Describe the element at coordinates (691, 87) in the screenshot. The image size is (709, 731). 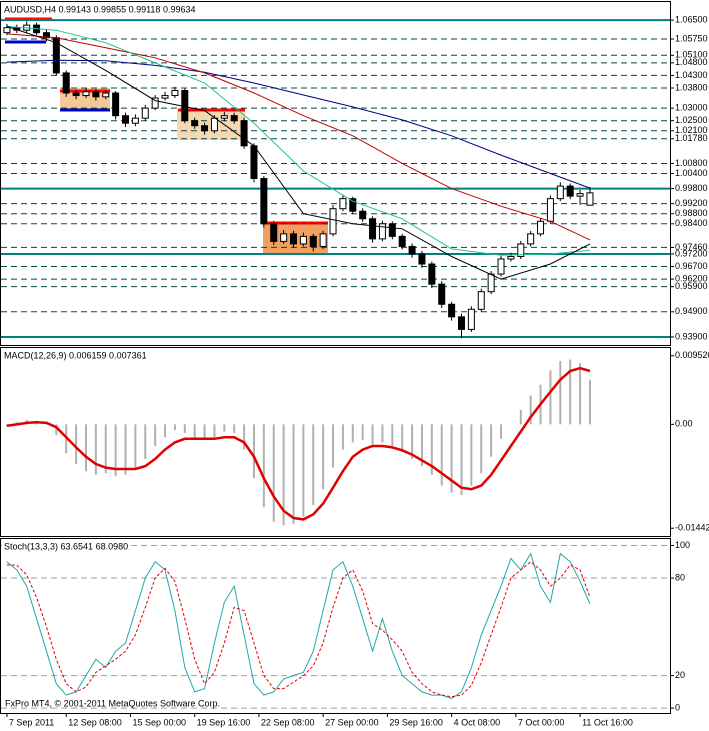
I see `y-tick-label: 1.03800` at that location.